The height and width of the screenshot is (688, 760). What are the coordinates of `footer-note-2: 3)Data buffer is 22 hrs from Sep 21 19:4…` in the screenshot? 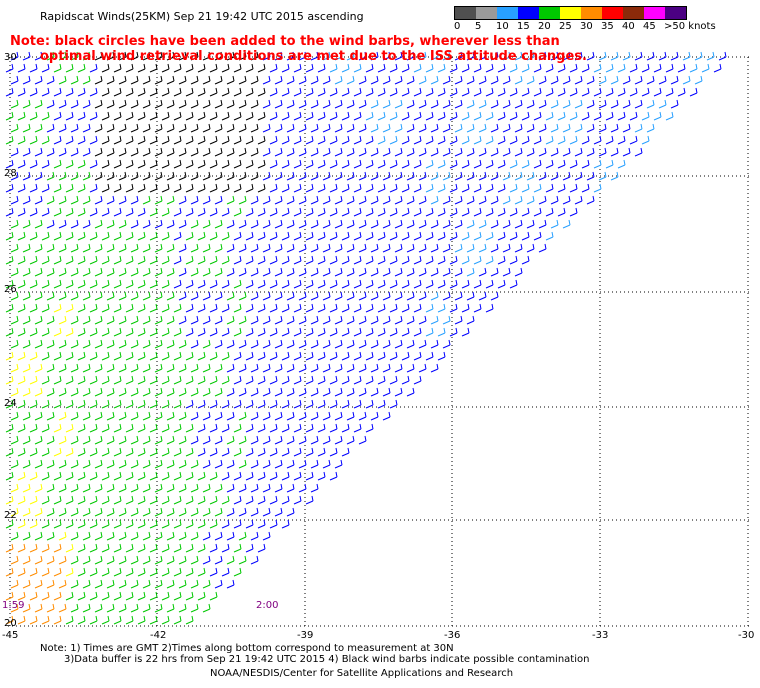 It's located at (327, 659).